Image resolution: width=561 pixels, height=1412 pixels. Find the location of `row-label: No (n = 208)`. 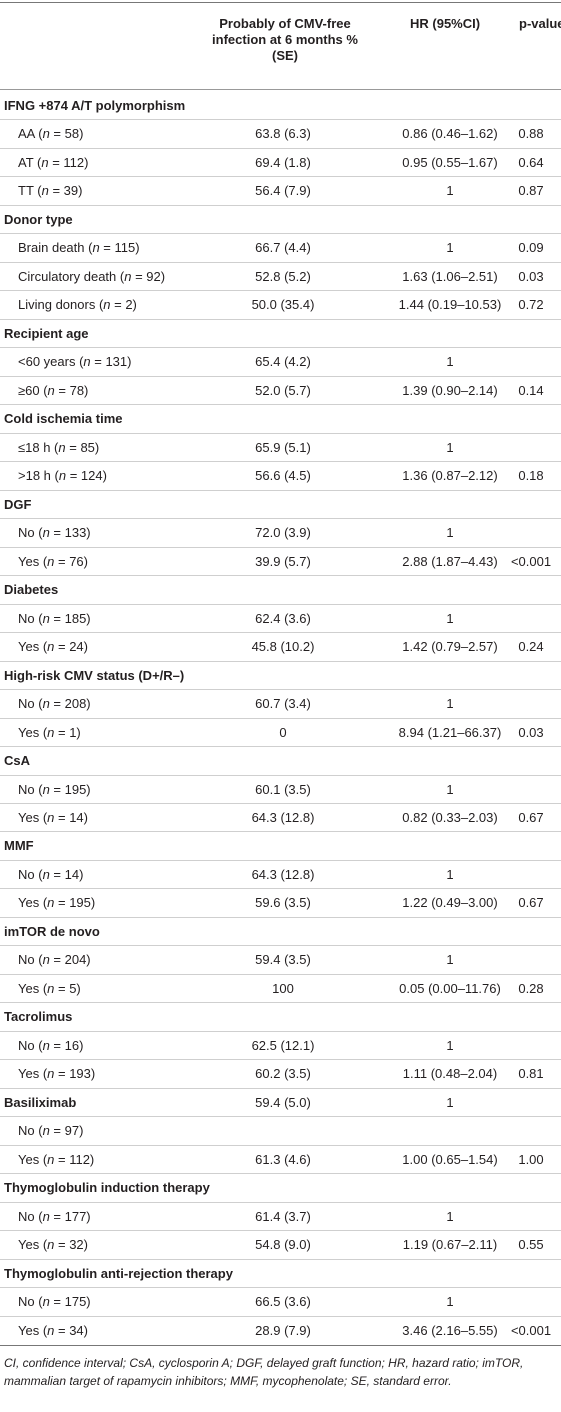

row-label: No (n = 208) is located at coordinates (54, 704).